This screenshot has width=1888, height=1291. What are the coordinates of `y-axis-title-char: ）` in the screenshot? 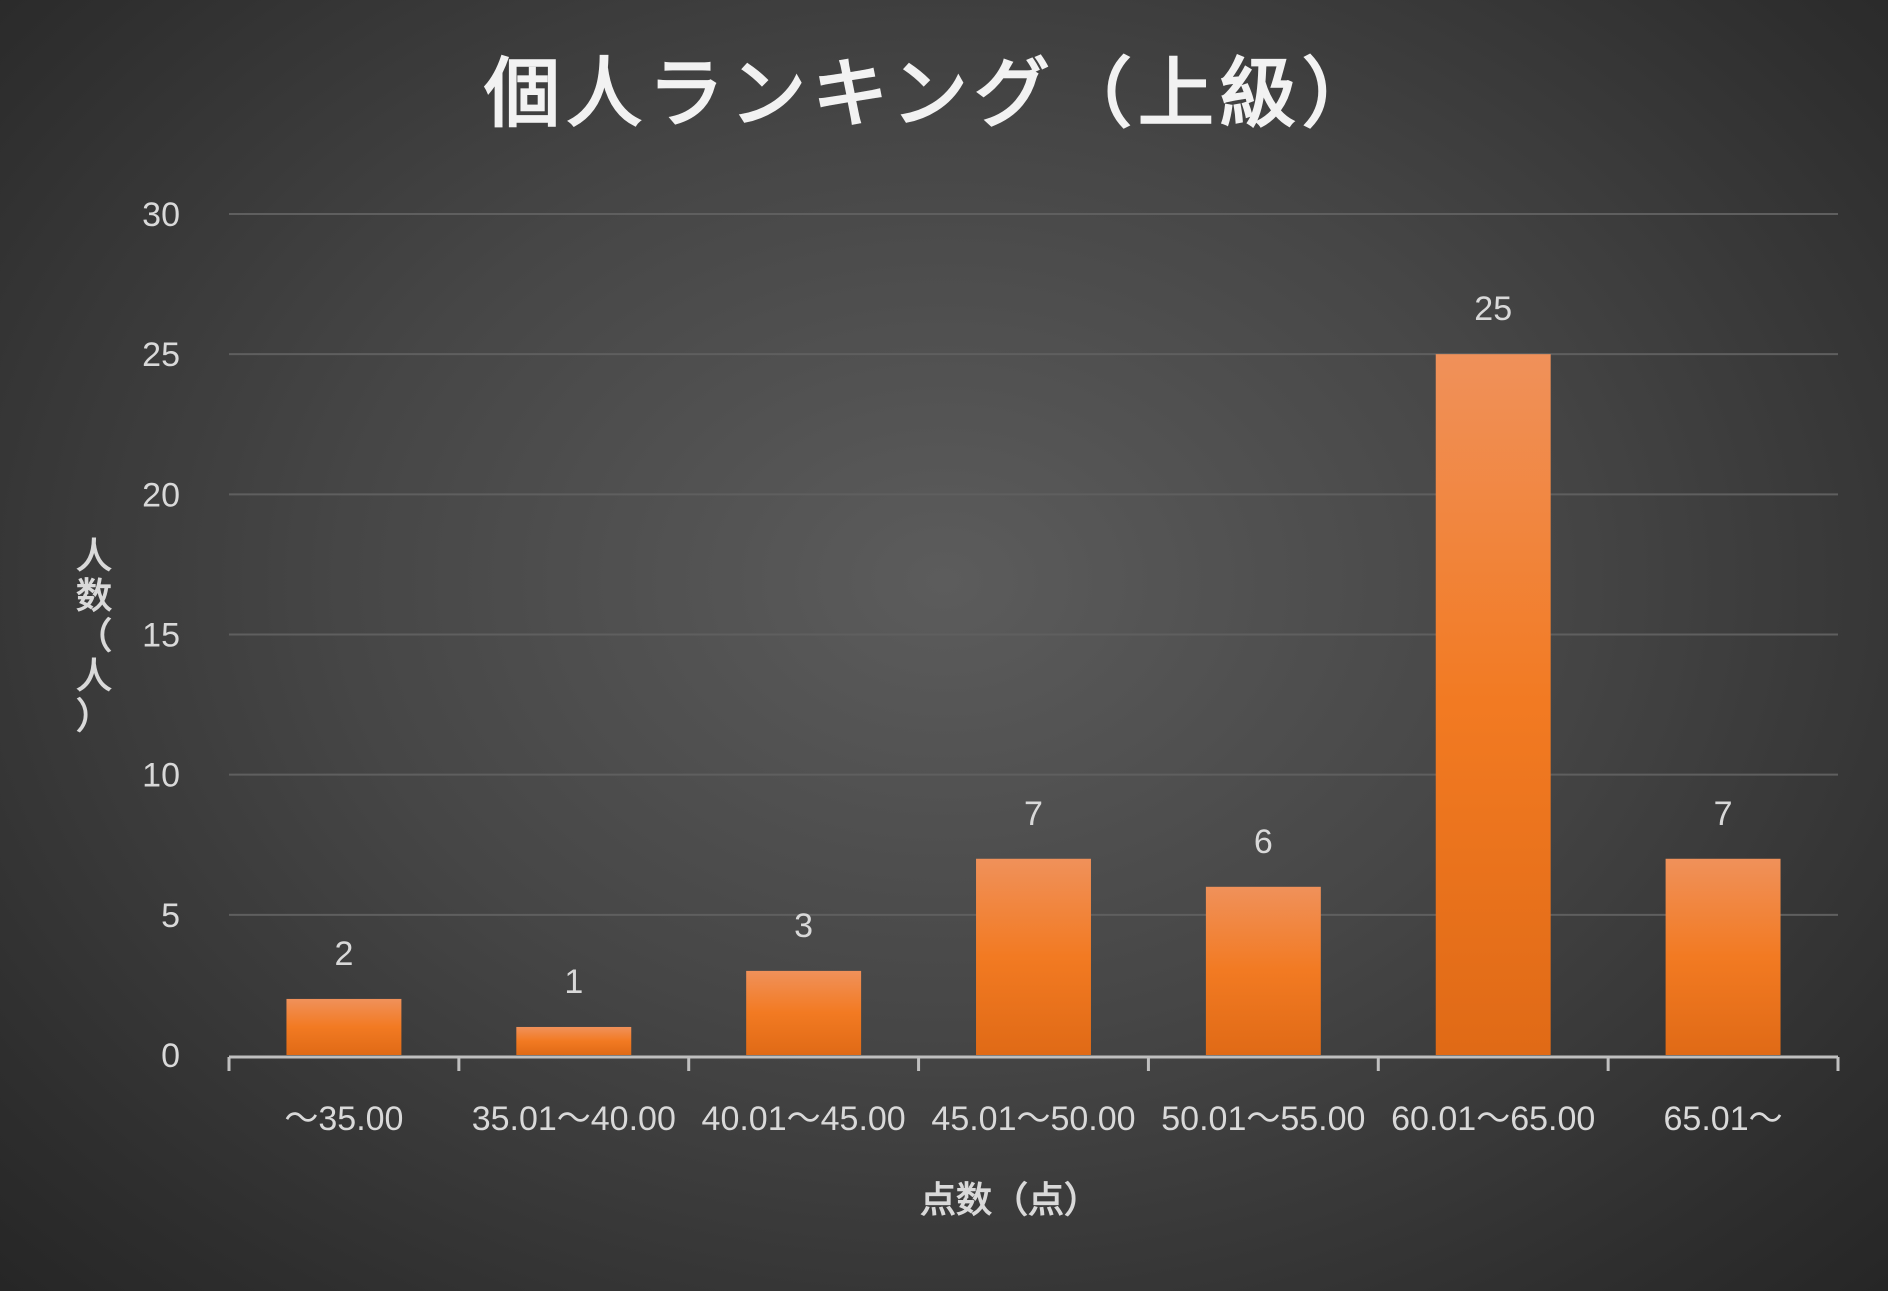 It's located at (94, 716).